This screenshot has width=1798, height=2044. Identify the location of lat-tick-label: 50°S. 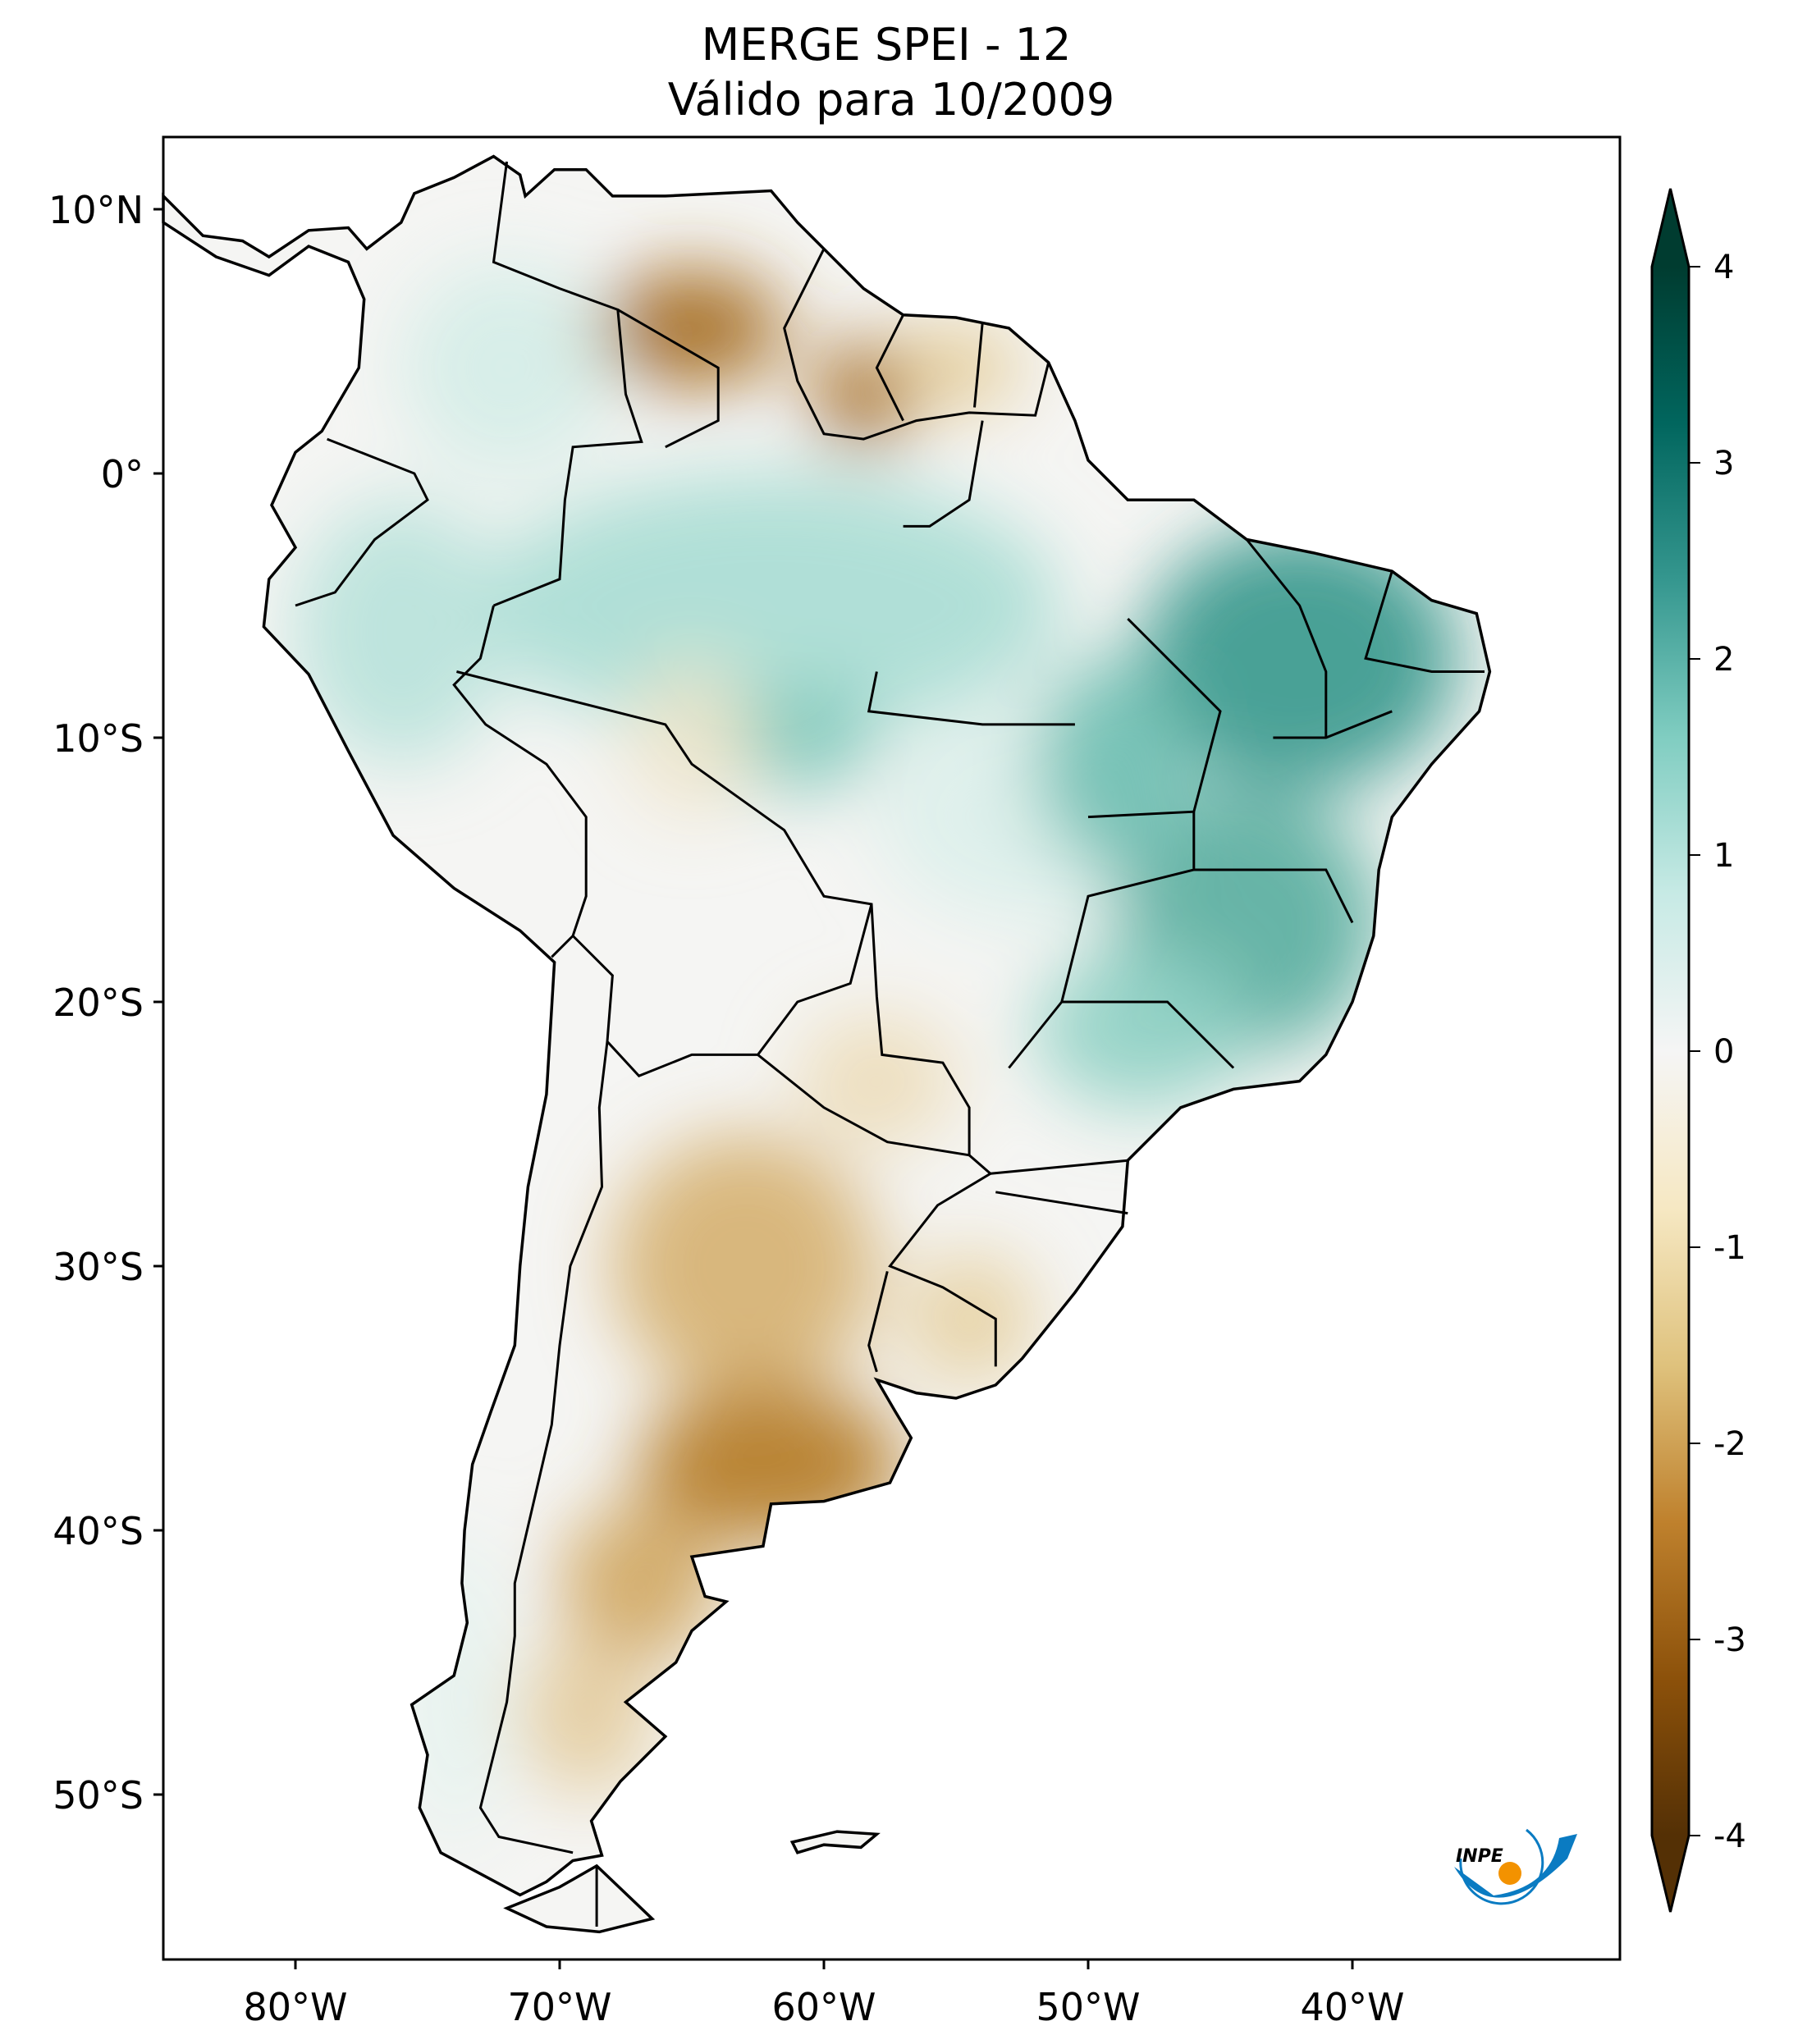
(98, 1795).